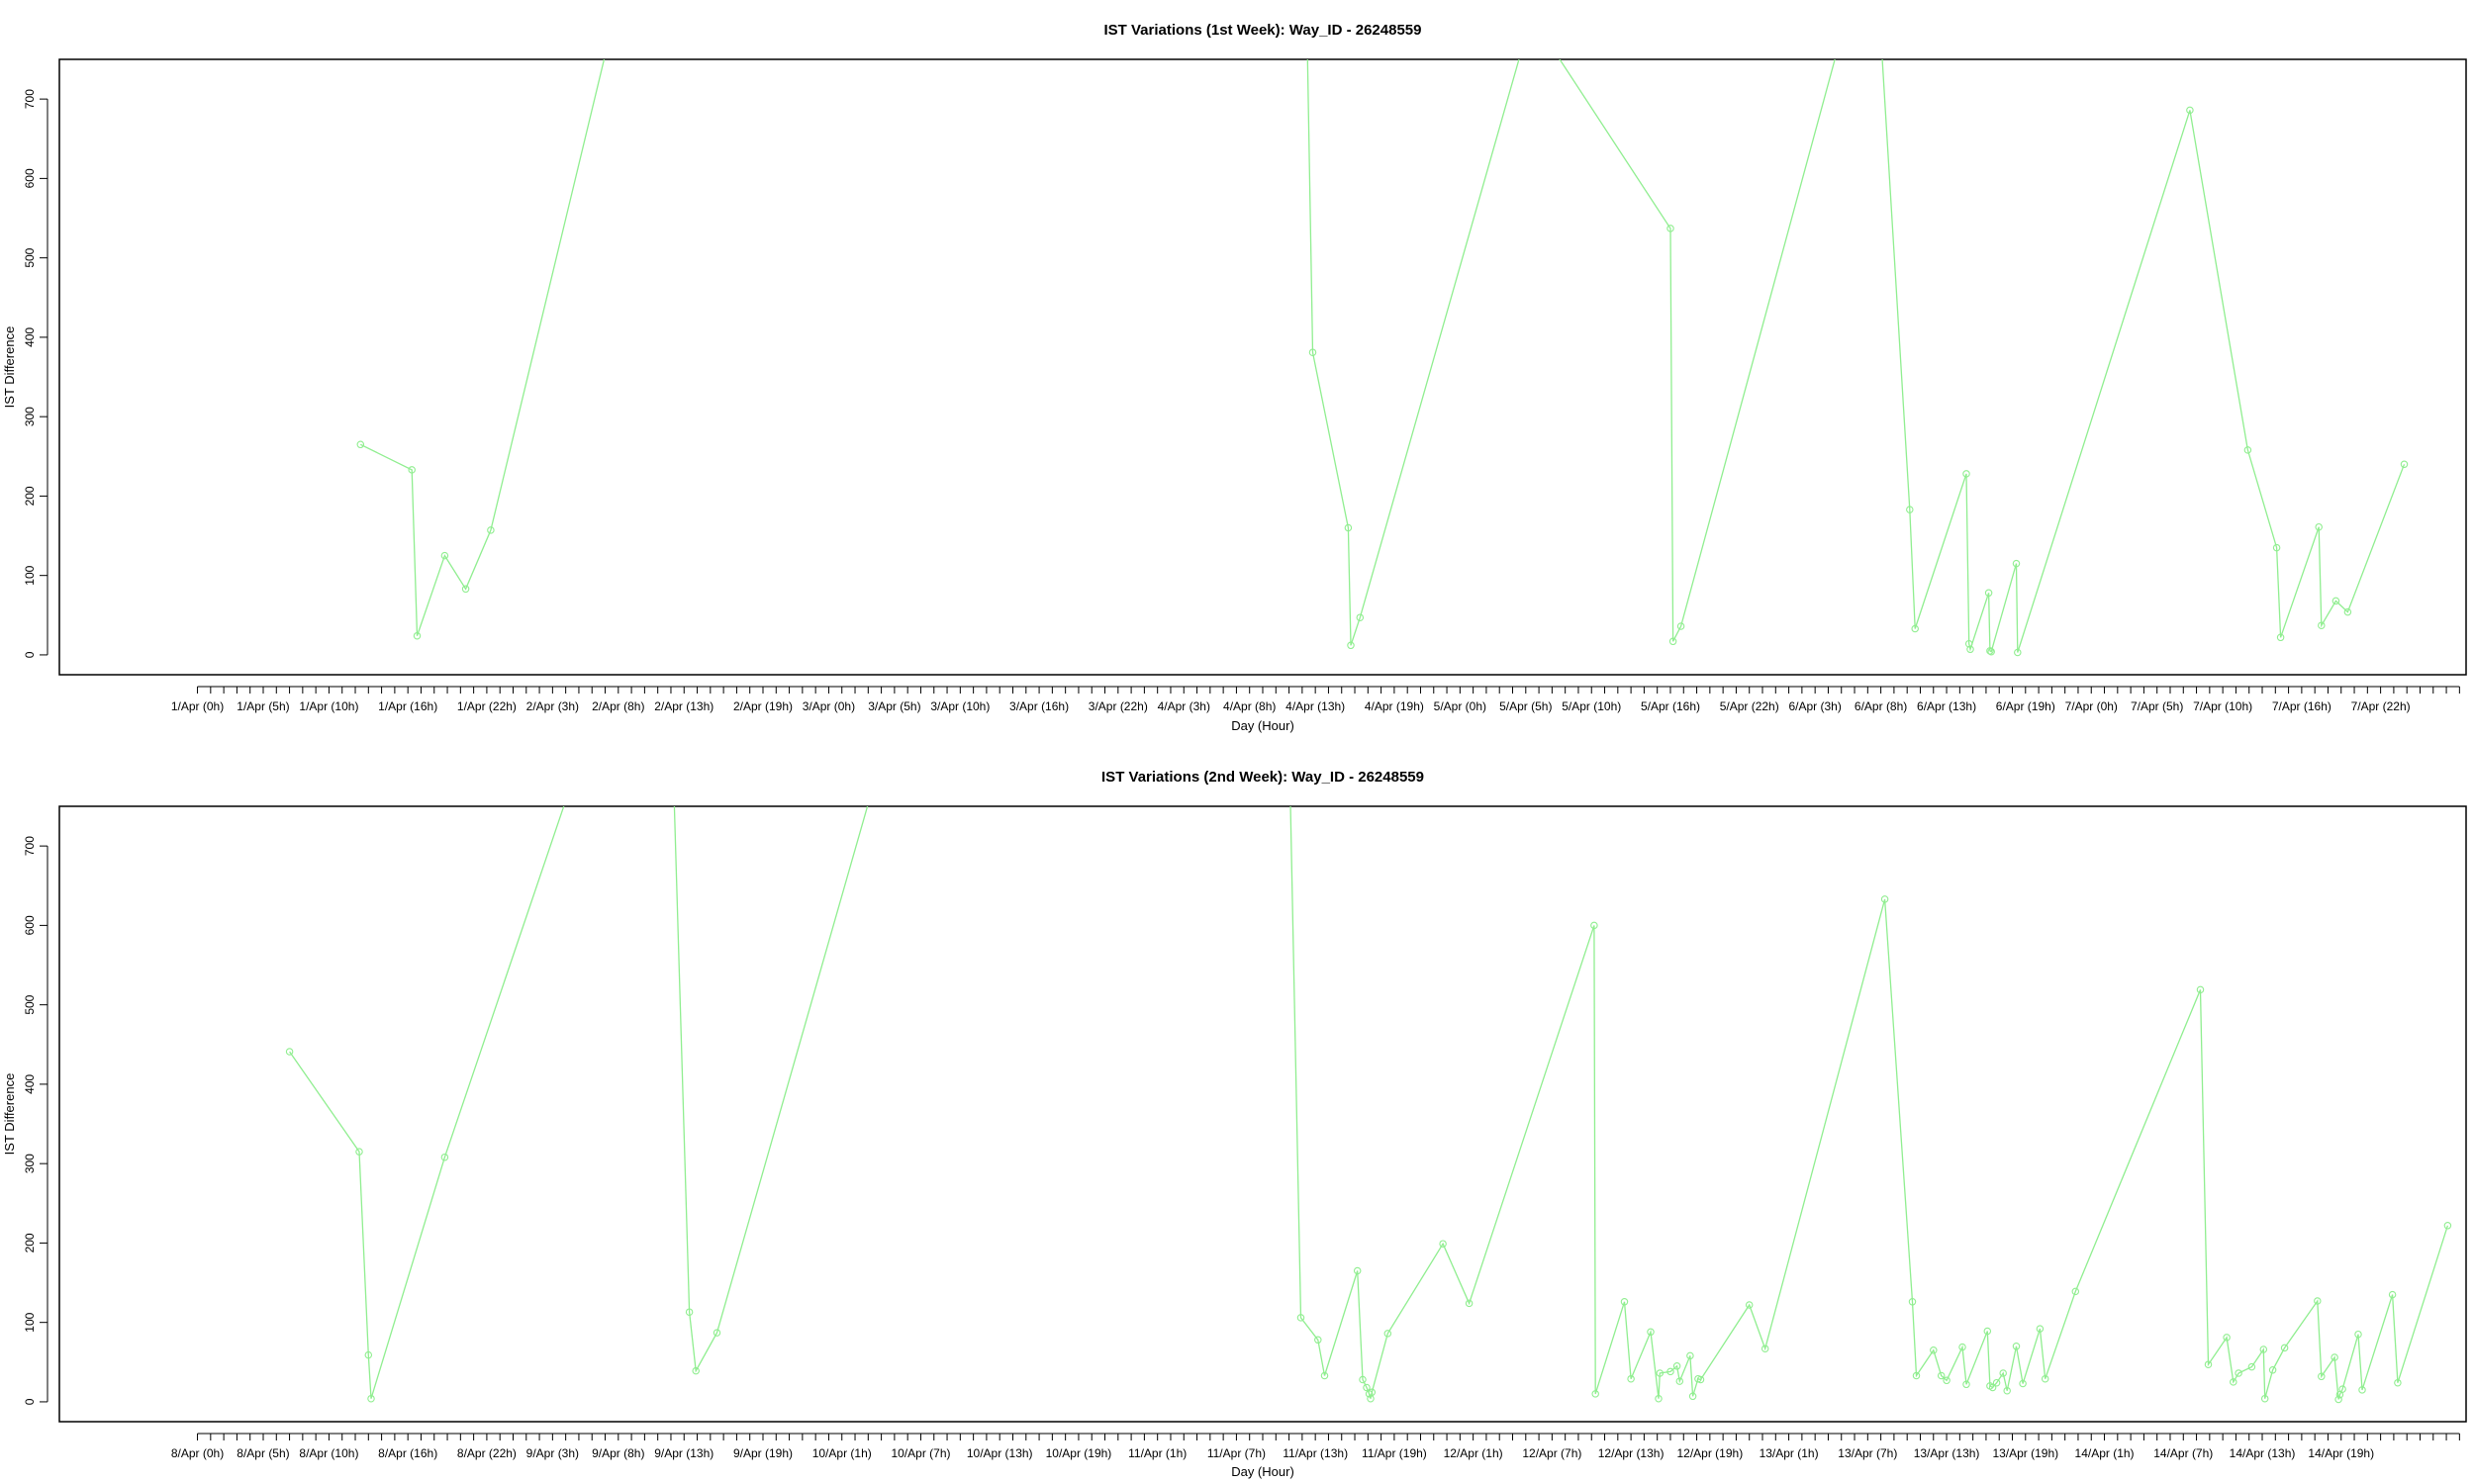  Describe the element at coordinates (2105, 1453) in the screenshot. I see `x-tick-label: 14/Apr (1h)` at that location.